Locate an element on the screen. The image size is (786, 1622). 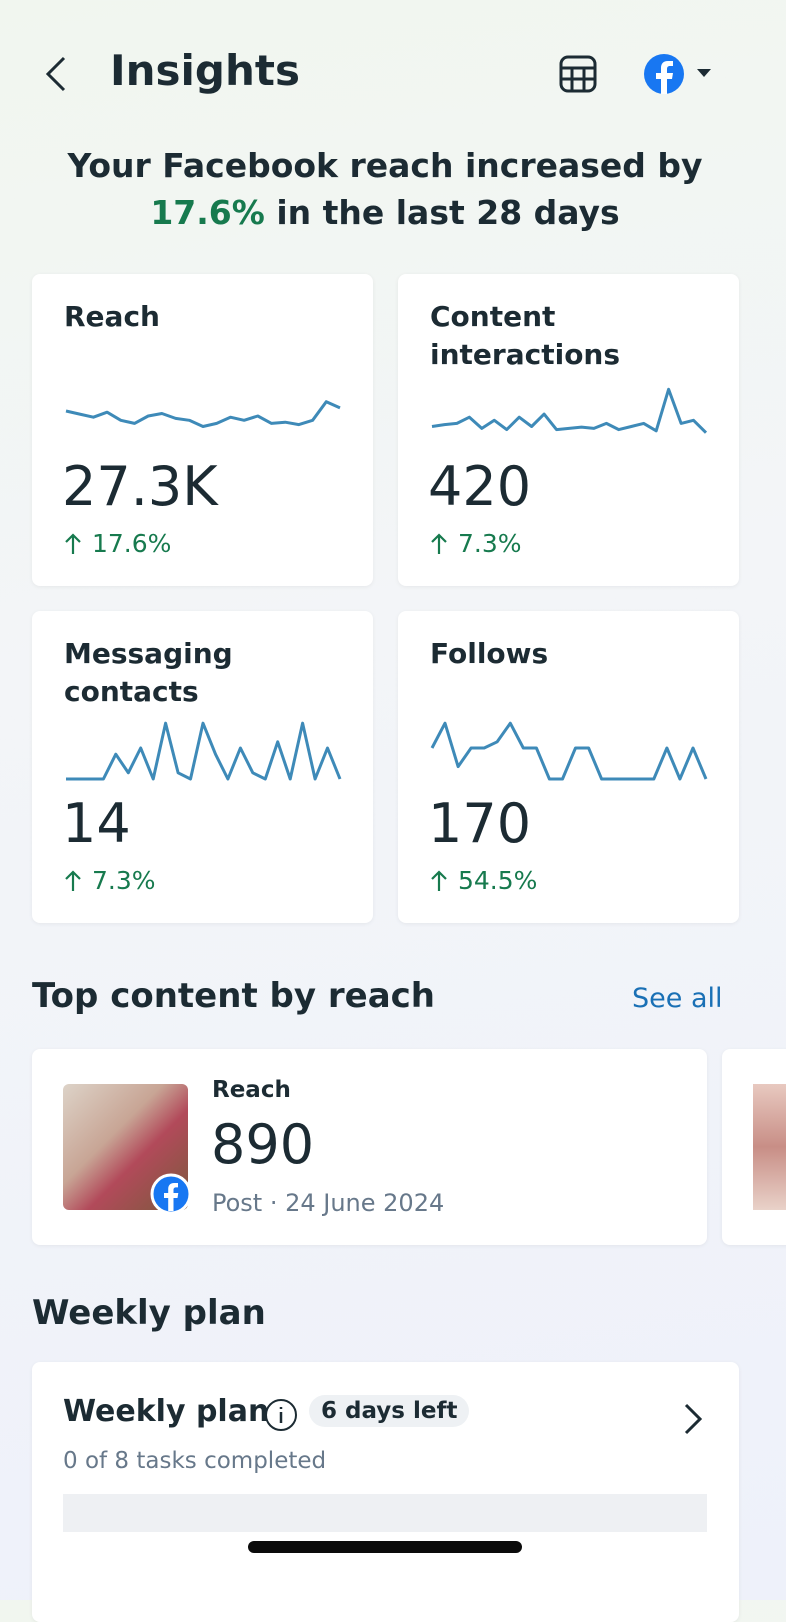
plan-title: Weekly plan is located at coordinates (166, 1411).